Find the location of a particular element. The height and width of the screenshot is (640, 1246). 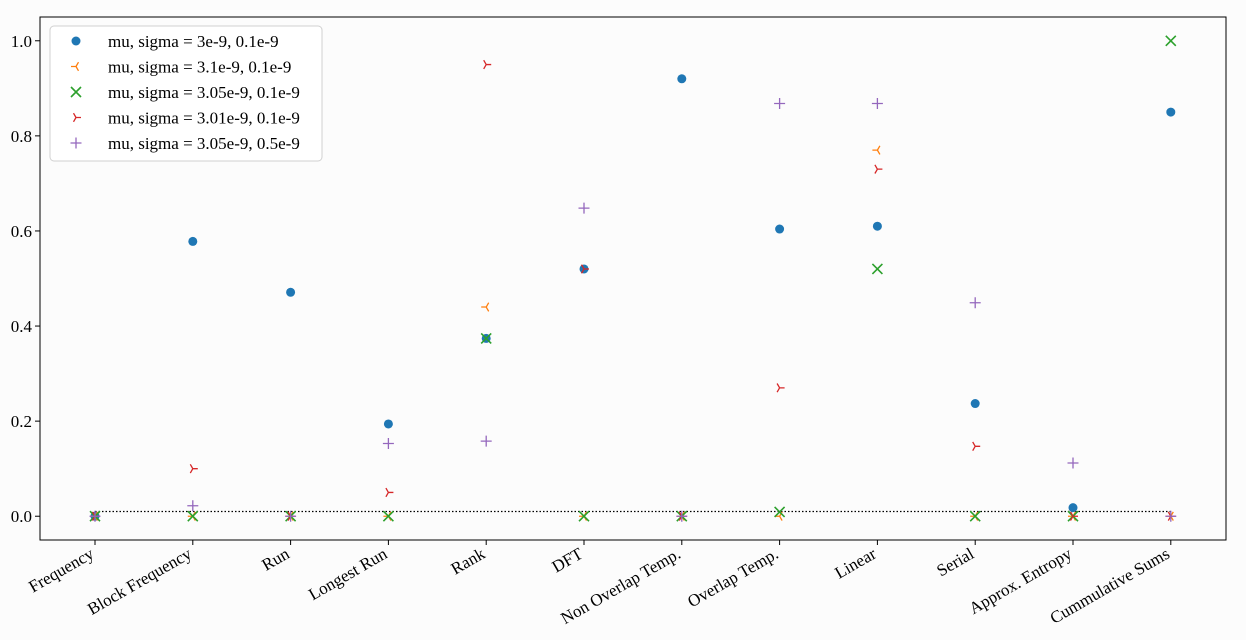

legend-label: mu, sigma = 3.05e-9, 0.5e-9 is located at coordinates (204, 143).